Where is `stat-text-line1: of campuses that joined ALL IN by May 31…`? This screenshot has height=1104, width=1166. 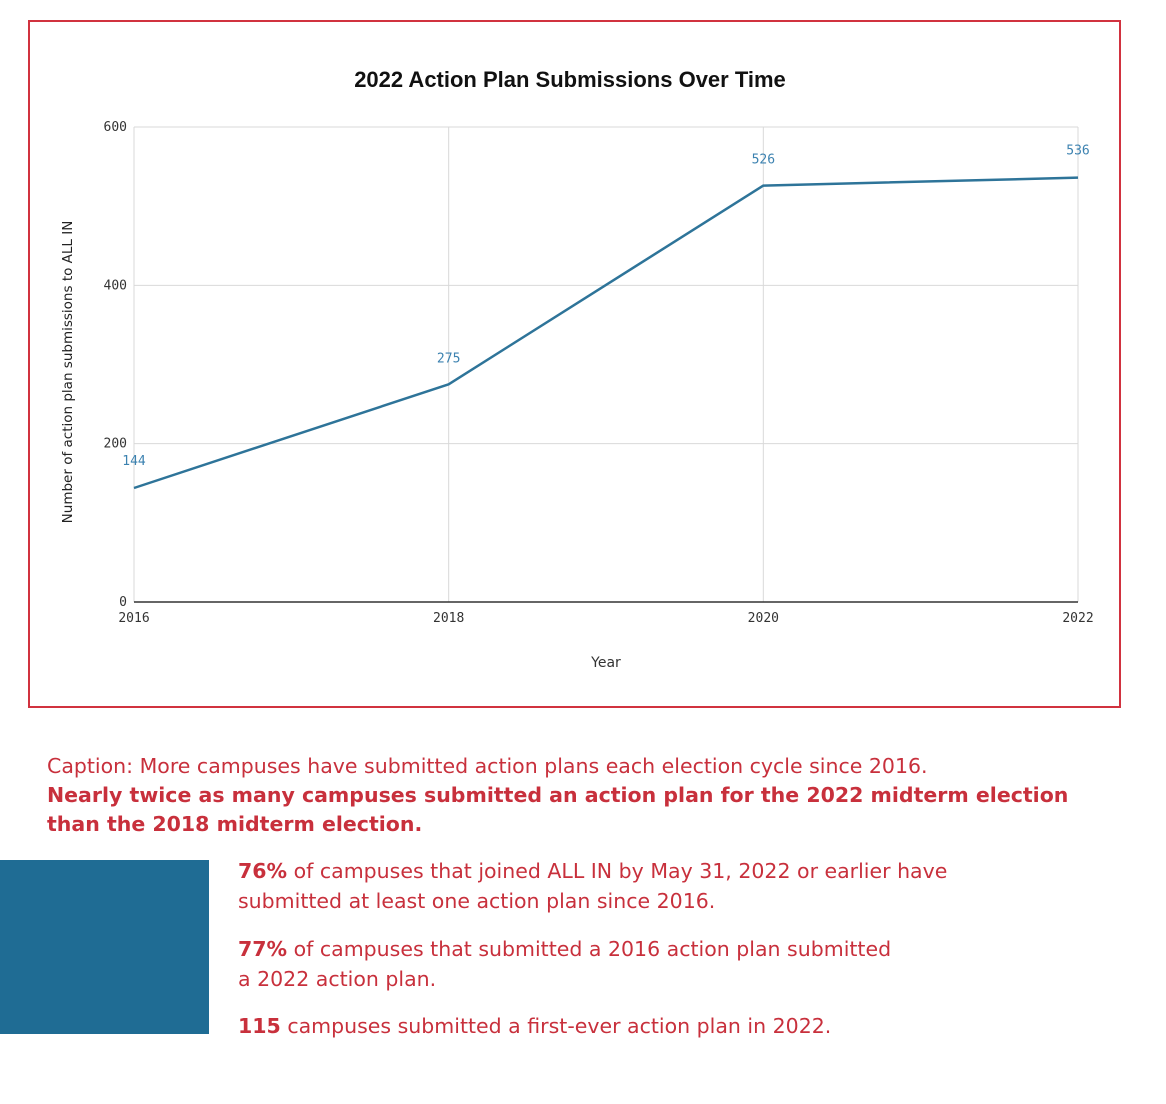 stat-text-line1: of campuses that joined ALL IN by May 31… is located at coordinates (617, 871).